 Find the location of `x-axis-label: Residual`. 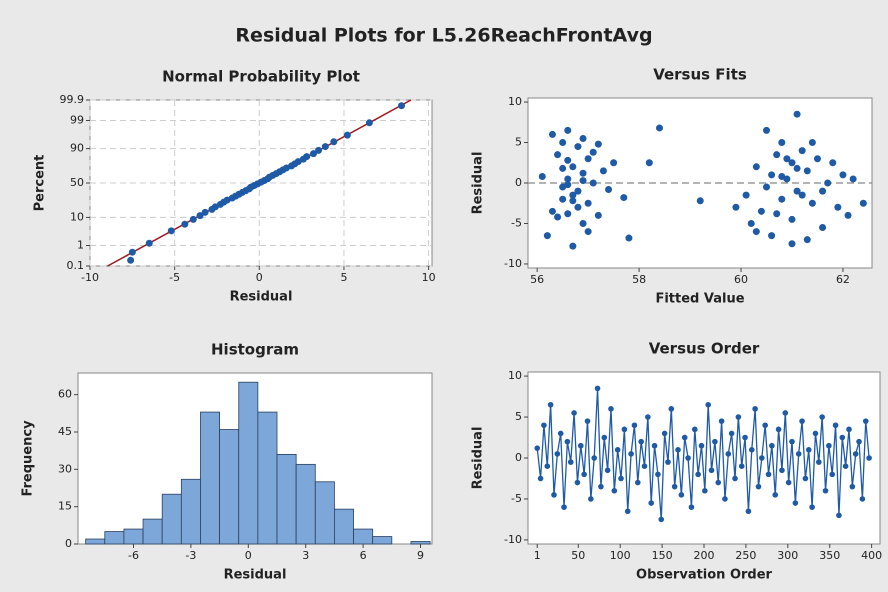

x-axis-label: Residual is located at coordinates (261, 297).